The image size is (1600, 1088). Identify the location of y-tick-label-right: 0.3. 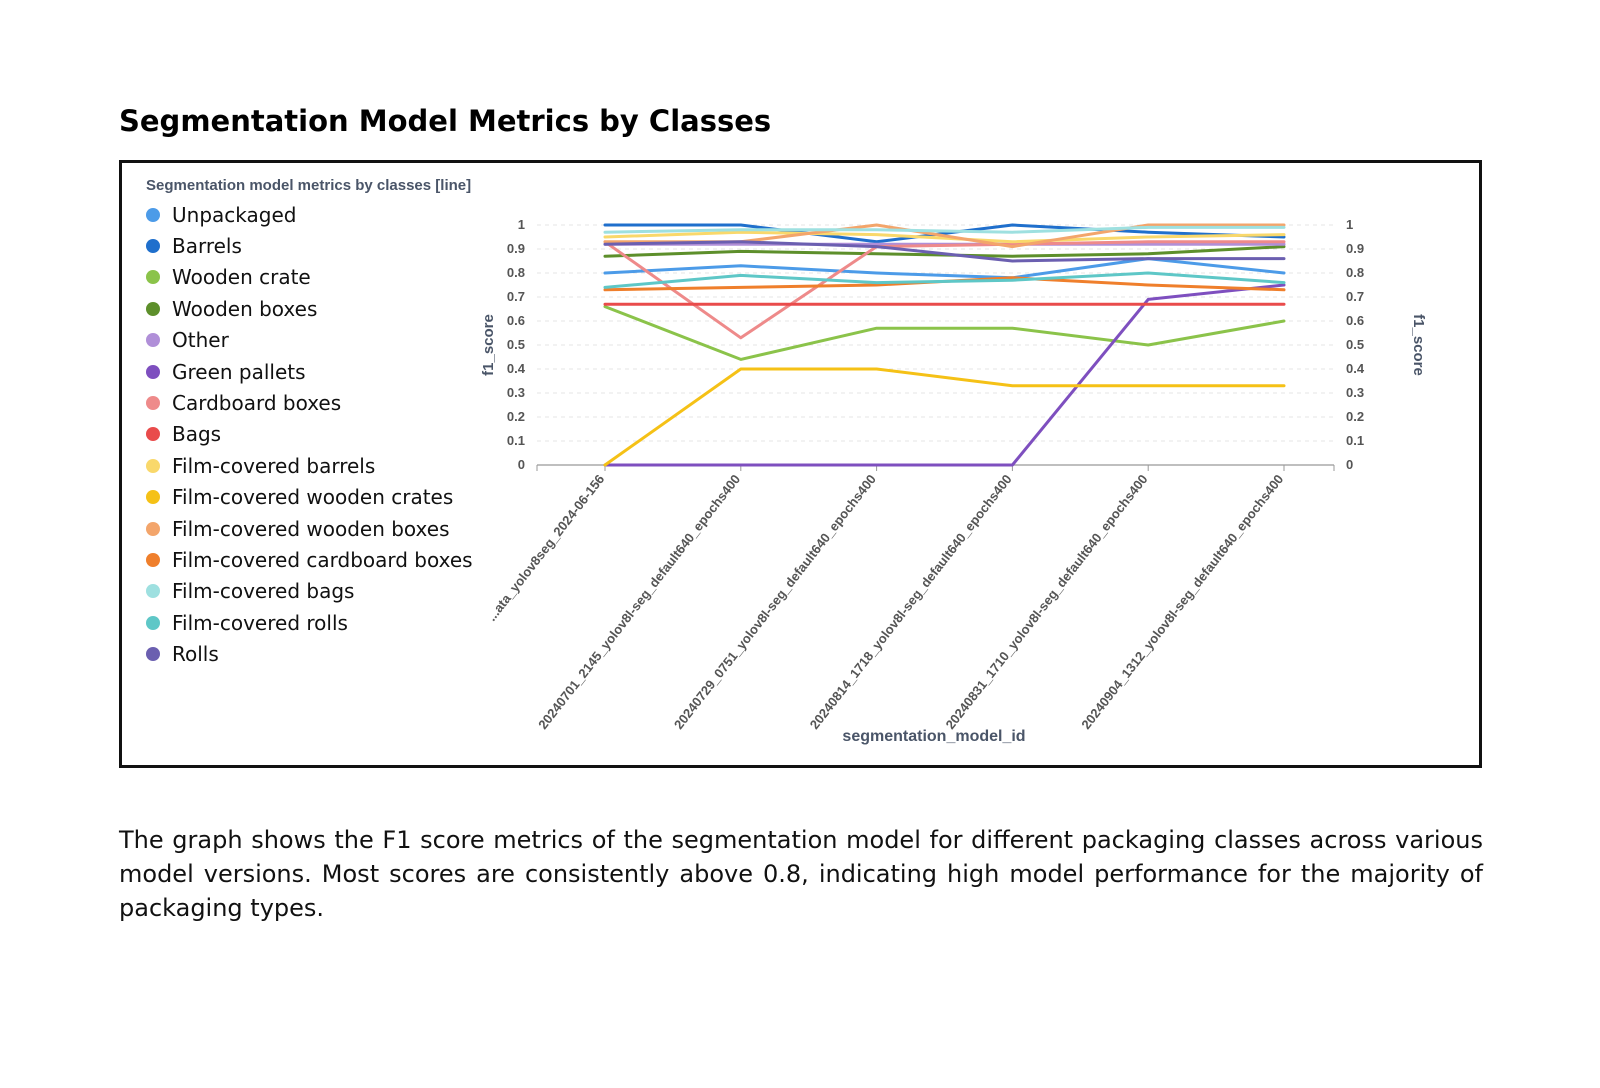
(1355, 392).